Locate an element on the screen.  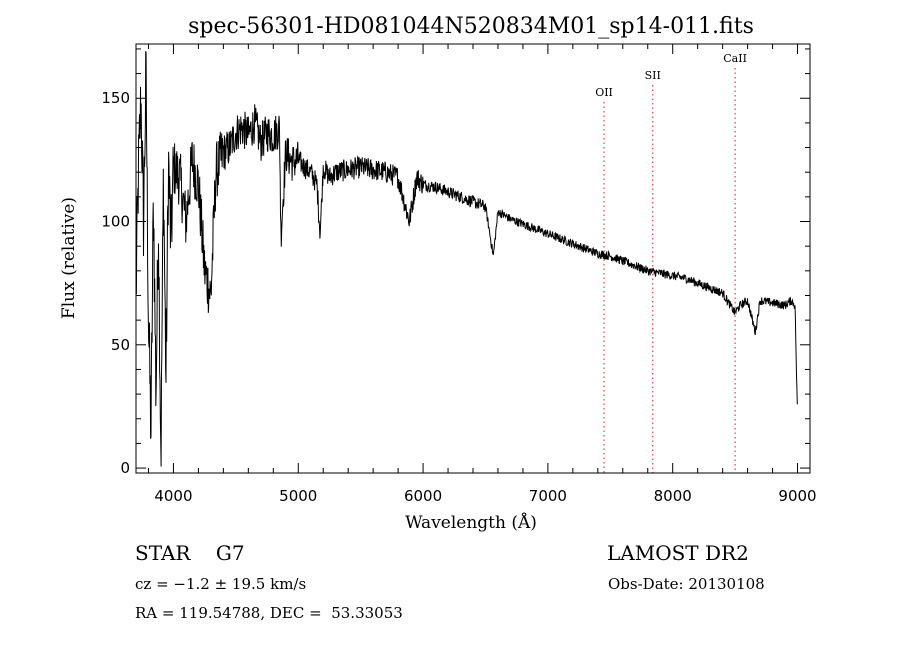
y-tick-label: 100 is located at coordinates (115, 222).